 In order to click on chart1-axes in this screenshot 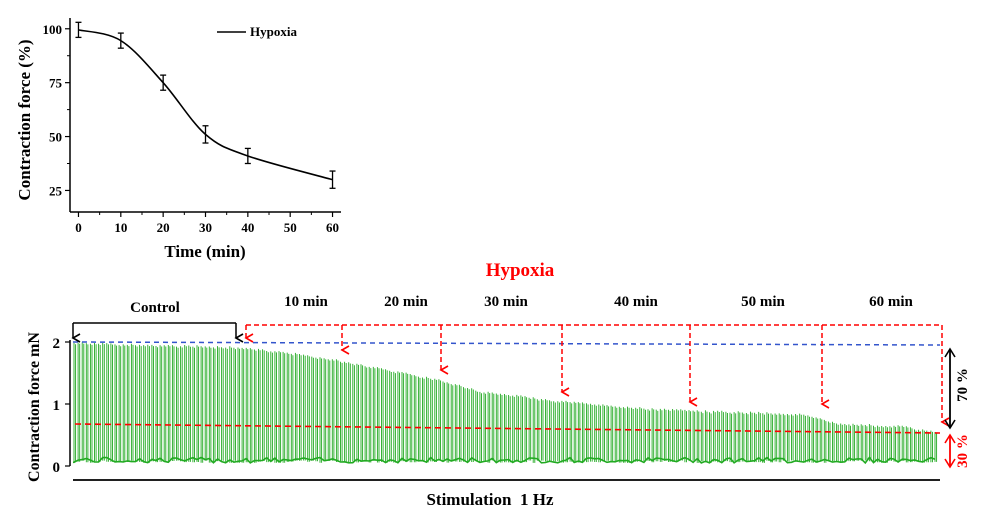, I will do `click(205, 115)`.